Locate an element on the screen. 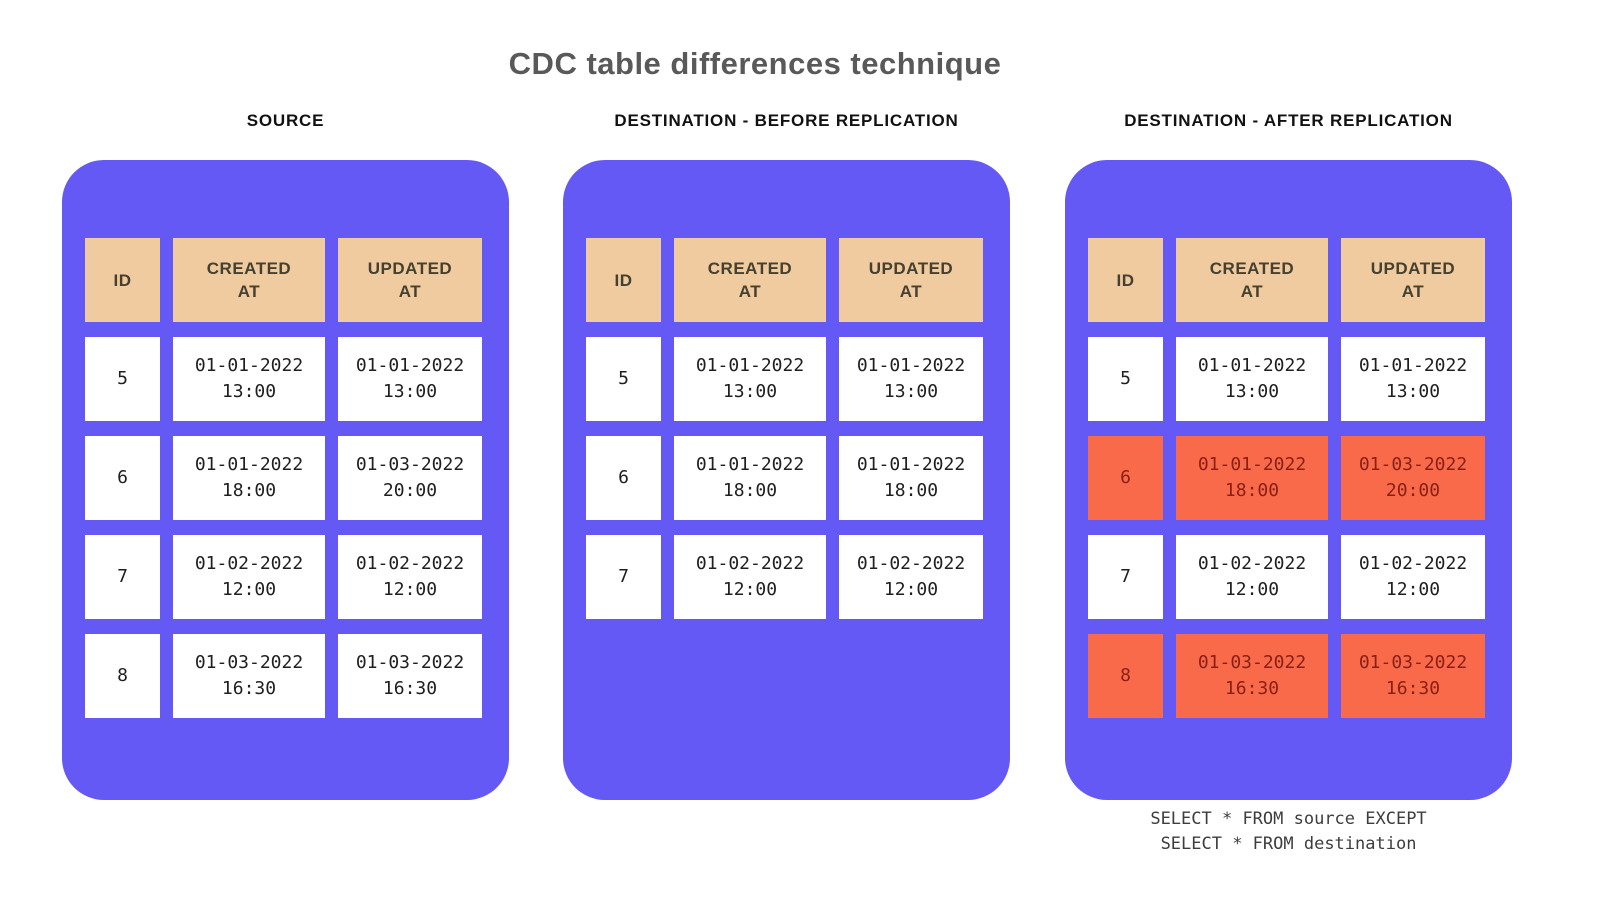  cell-id-changed: 6 is located at coordinates (1125, 478).